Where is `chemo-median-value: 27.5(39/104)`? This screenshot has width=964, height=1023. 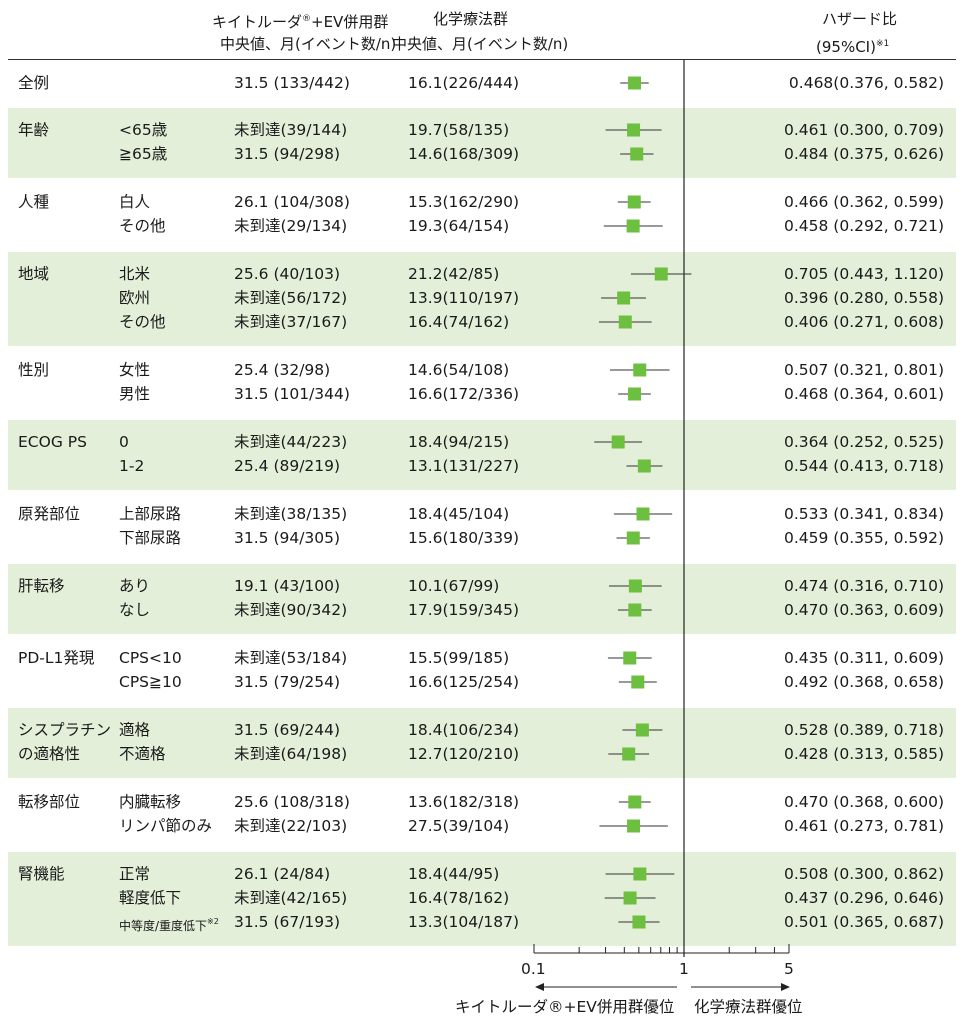 chemo-median-value: 27.5(39/104) is located at coordinates (459, 826).